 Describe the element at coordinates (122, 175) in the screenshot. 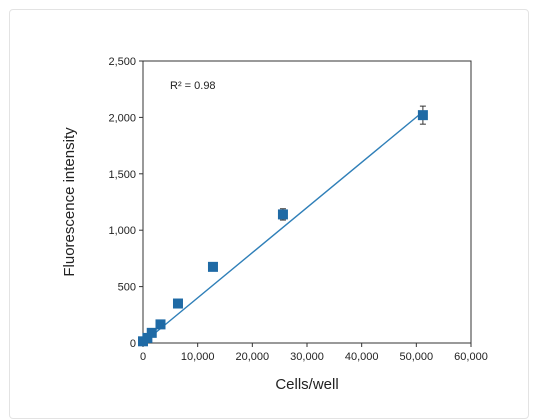

I see `y-tick-label: 1,500` at that location.